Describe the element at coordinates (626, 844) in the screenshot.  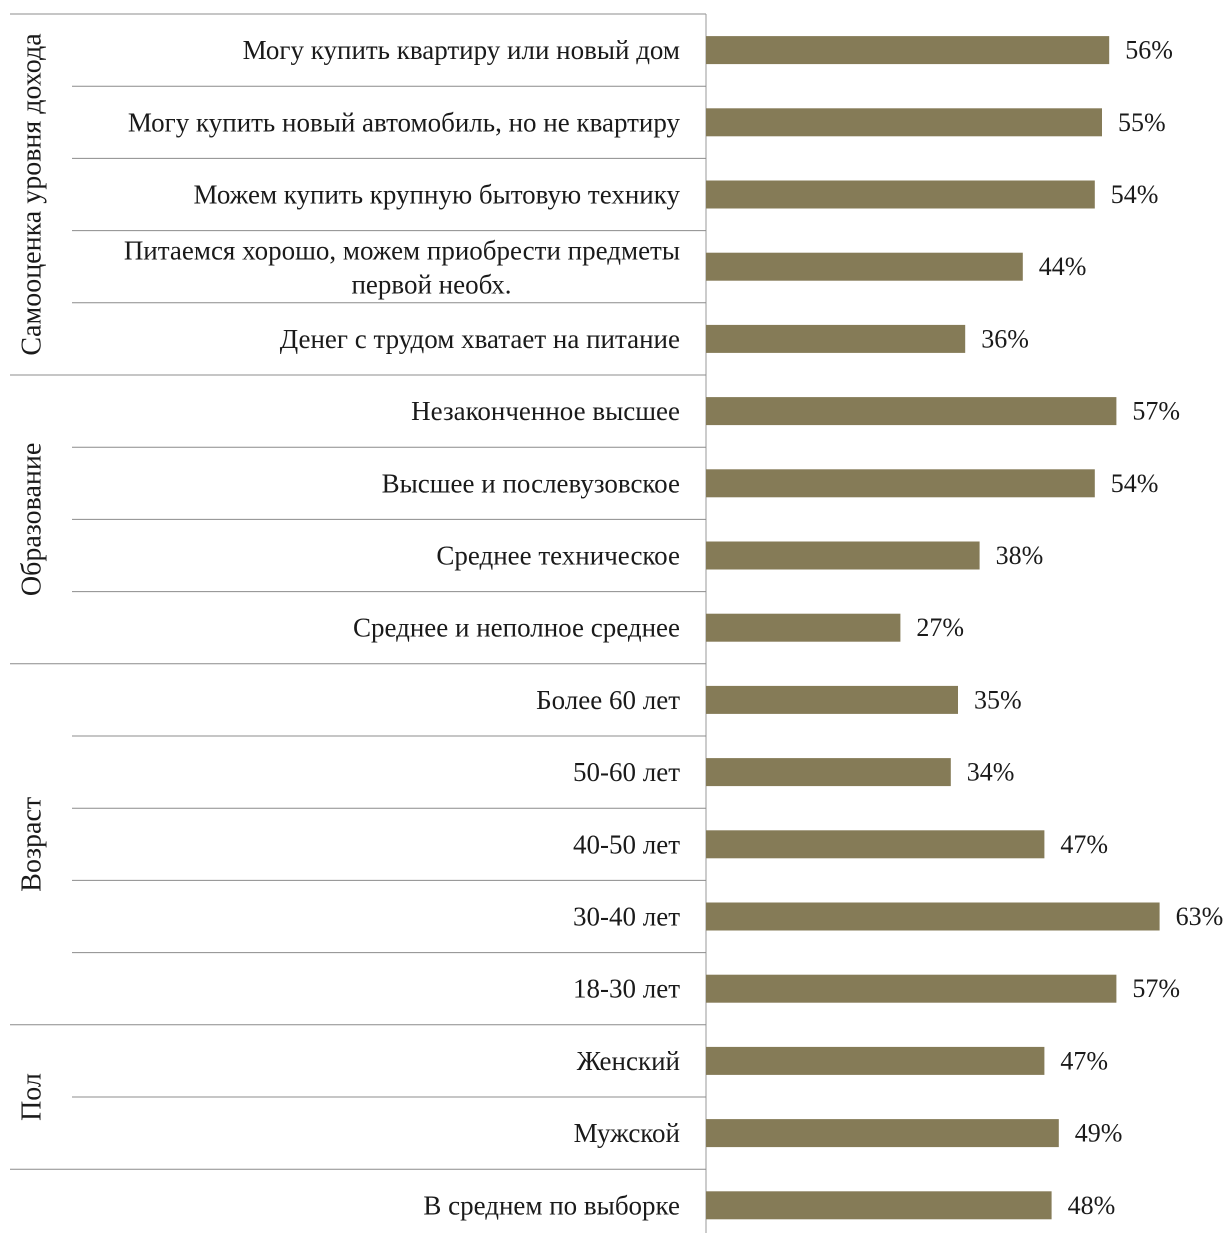
I see `category-label: 40-50 лет` at that location.